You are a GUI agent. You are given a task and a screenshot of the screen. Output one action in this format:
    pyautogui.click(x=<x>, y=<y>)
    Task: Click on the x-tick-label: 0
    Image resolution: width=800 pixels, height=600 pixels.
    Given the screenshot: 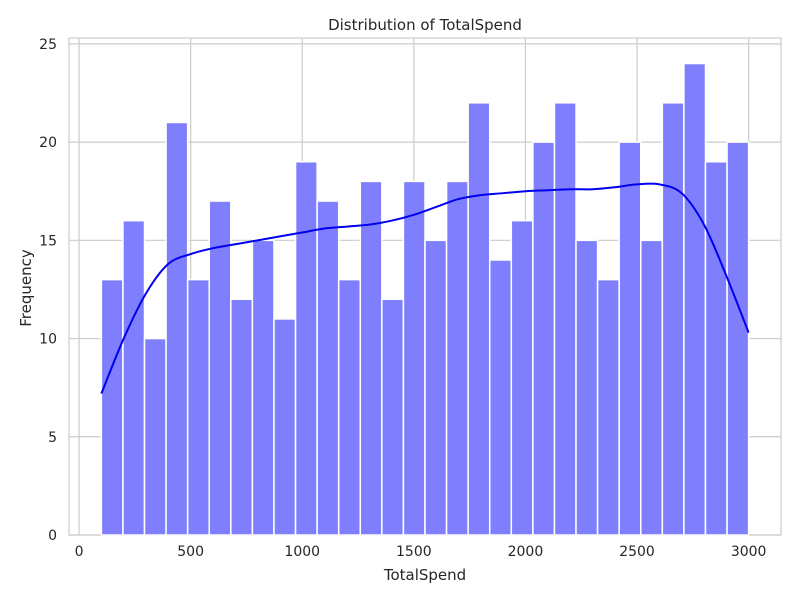 What is the action you would take?
    pyautogui.click(x=79, y=552)
    